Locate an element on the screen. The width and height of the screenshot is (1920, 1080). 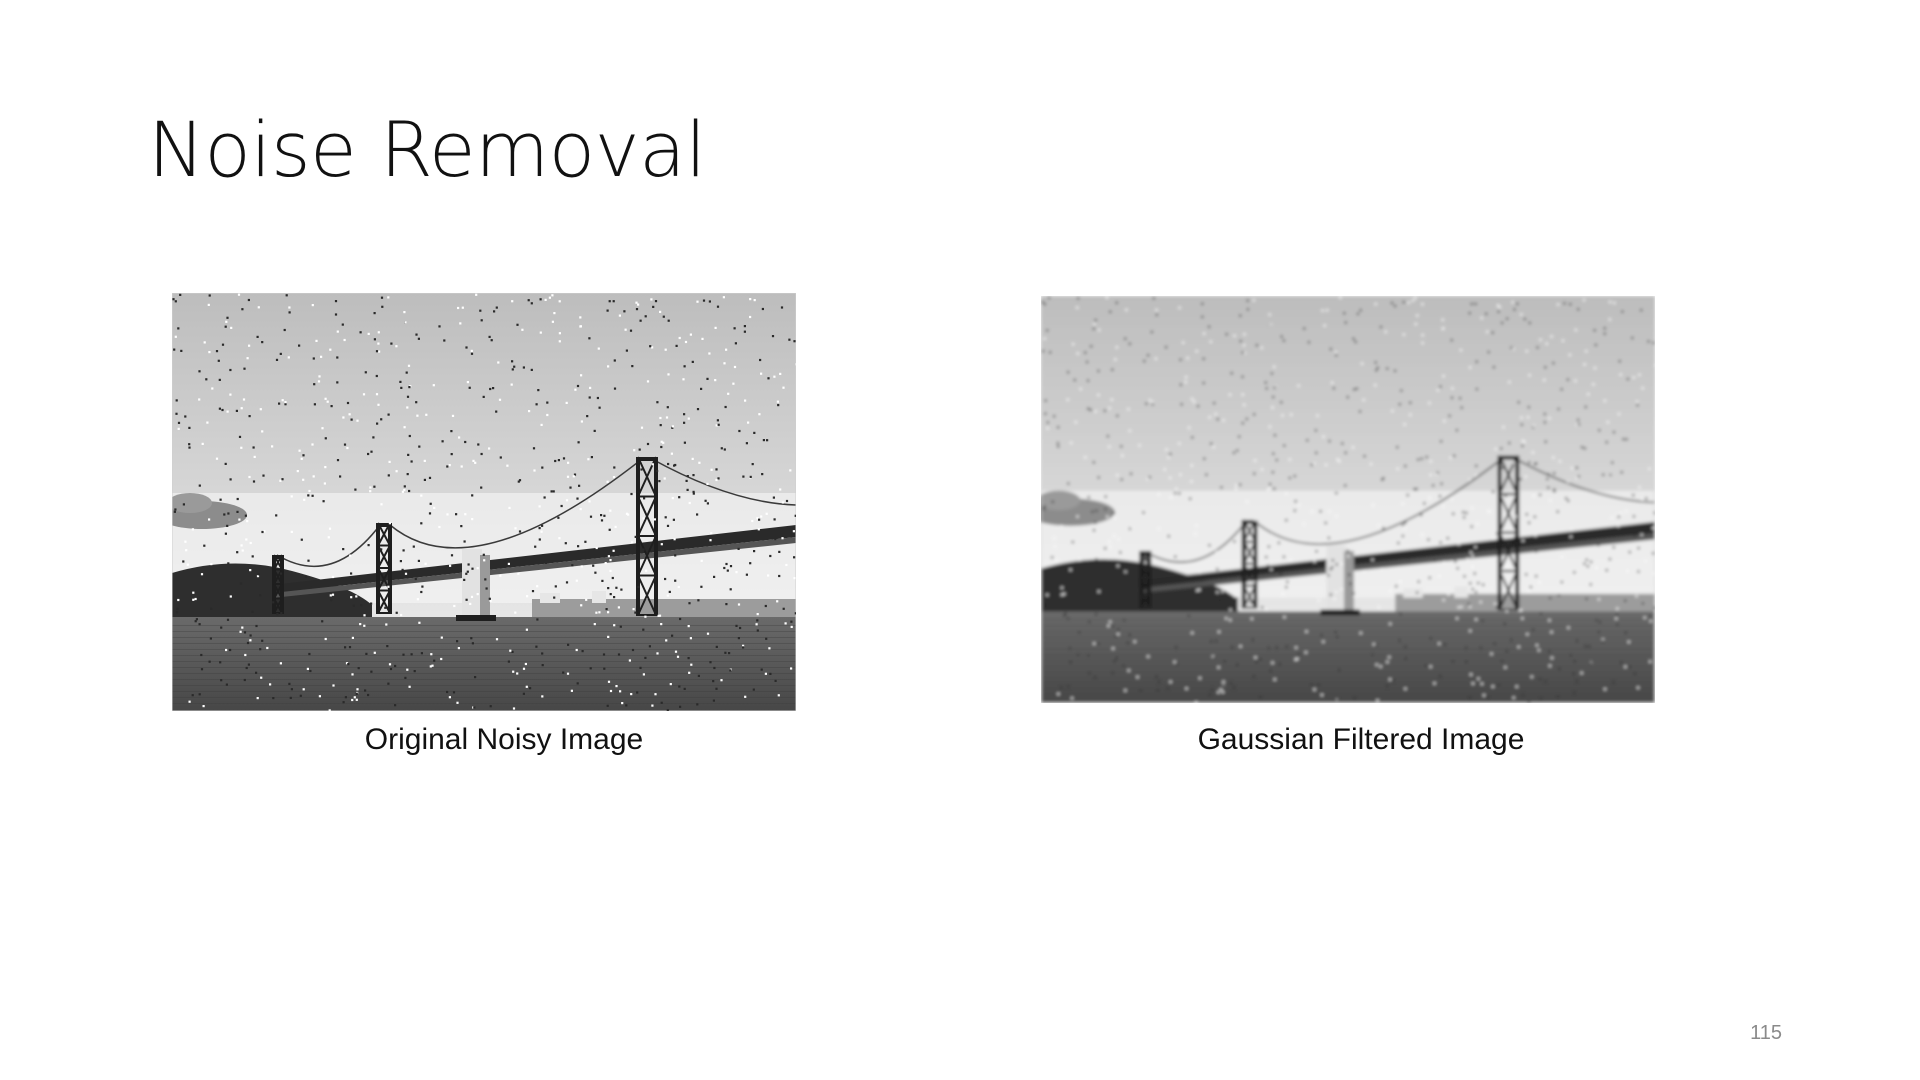
bridge-photo-noisy-icon is located at coordinates (484, 502).